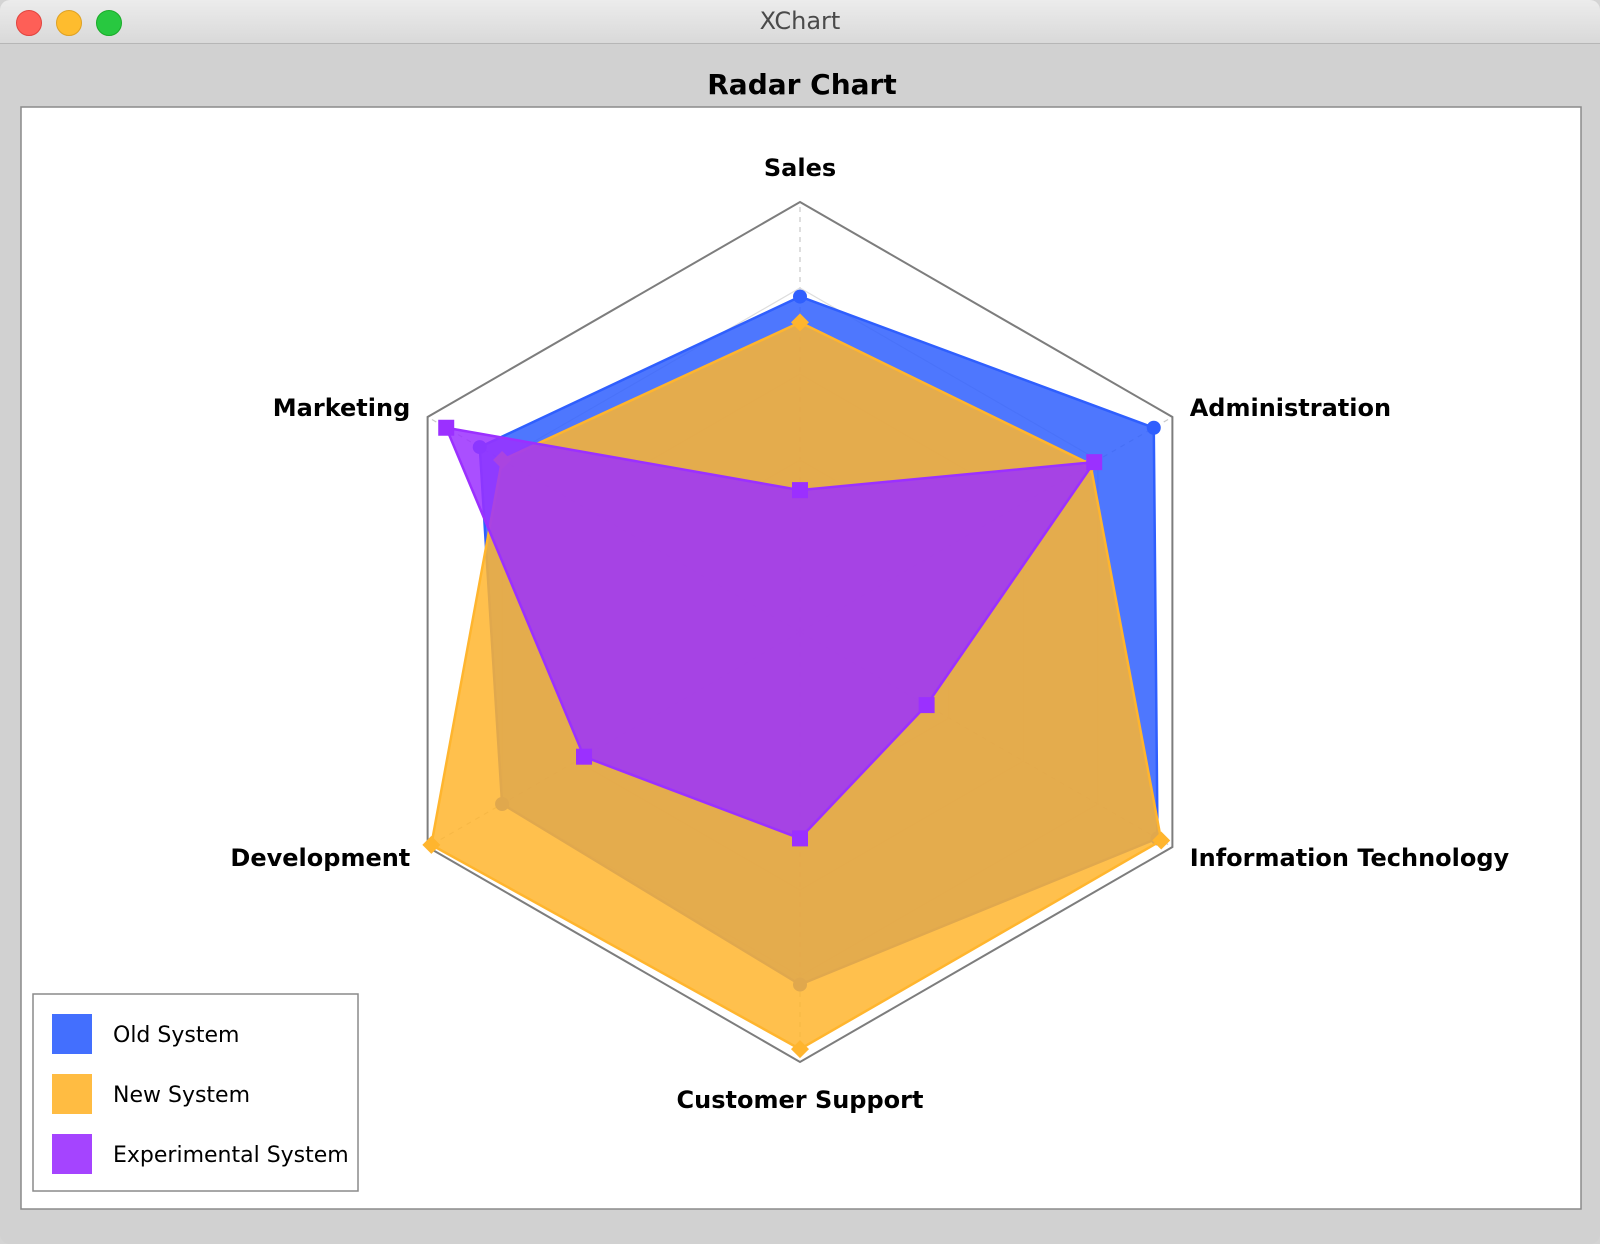 Image resolution: width=1600 pixels, height=1244 pixels. Describe the element at coordinates (1290, 408) in the screenshot. I see `axis-label: Administration` at that location.